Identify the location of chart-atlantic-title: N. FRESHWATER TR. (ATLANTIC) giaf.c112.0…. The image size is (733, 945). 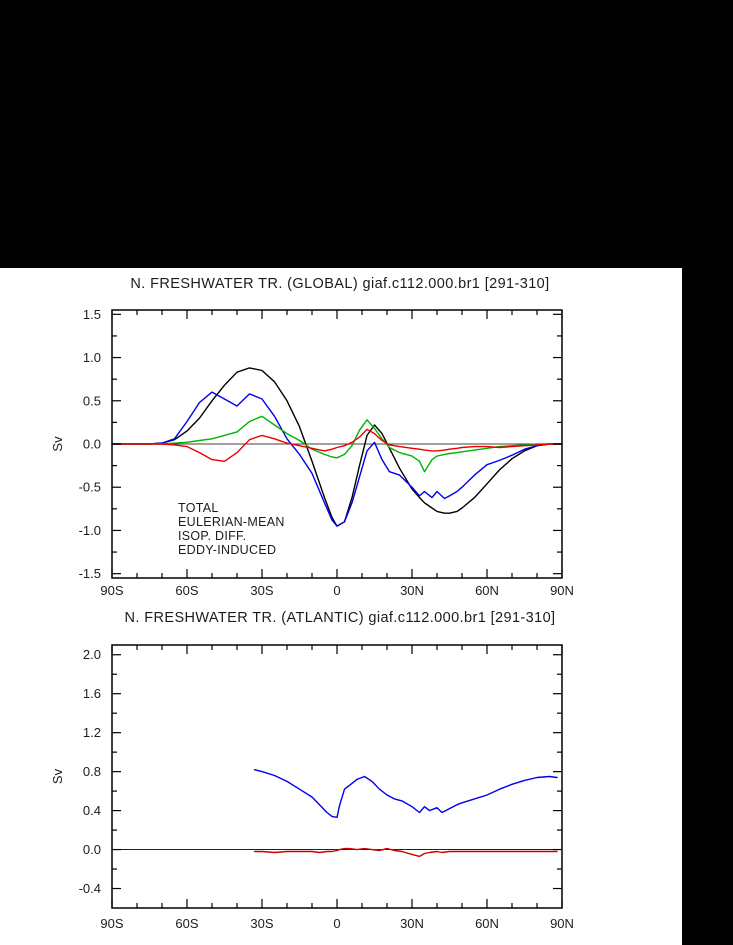
(340, 618).